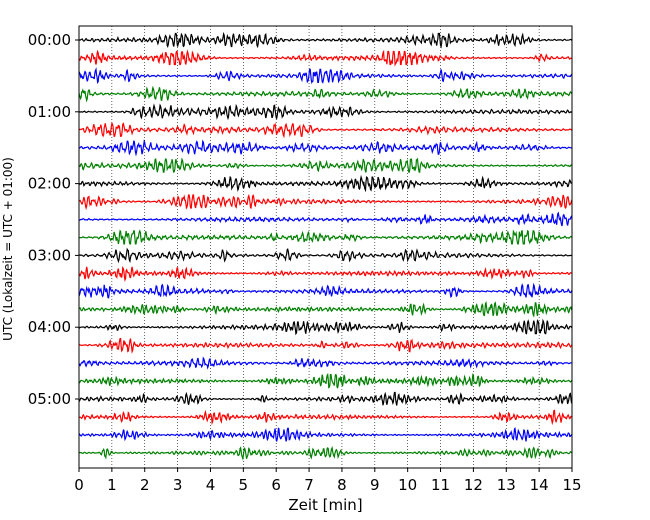  I want to click on x-axis-label: Zeit [min], so click(325, 505).